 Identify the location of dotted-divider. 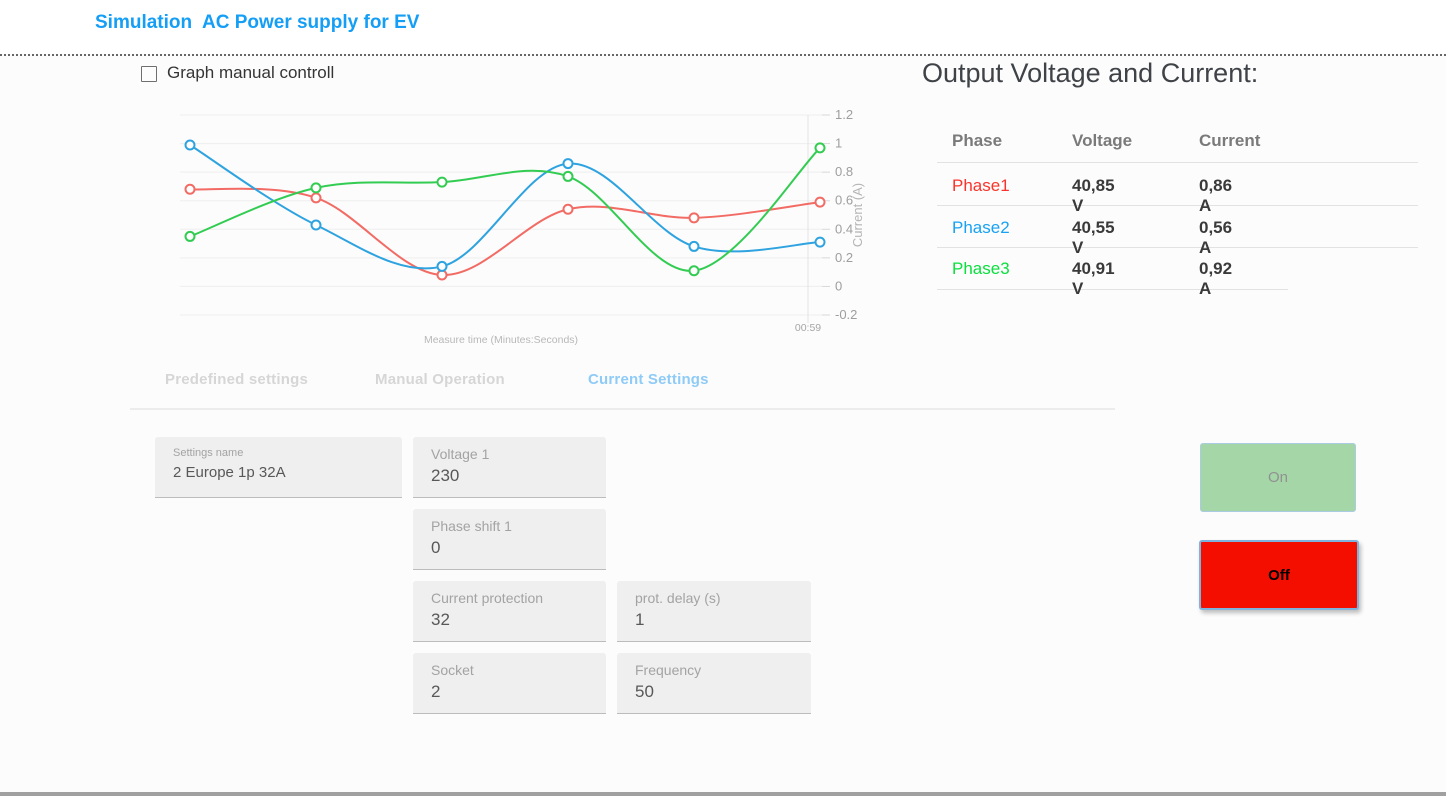
(723, 55).